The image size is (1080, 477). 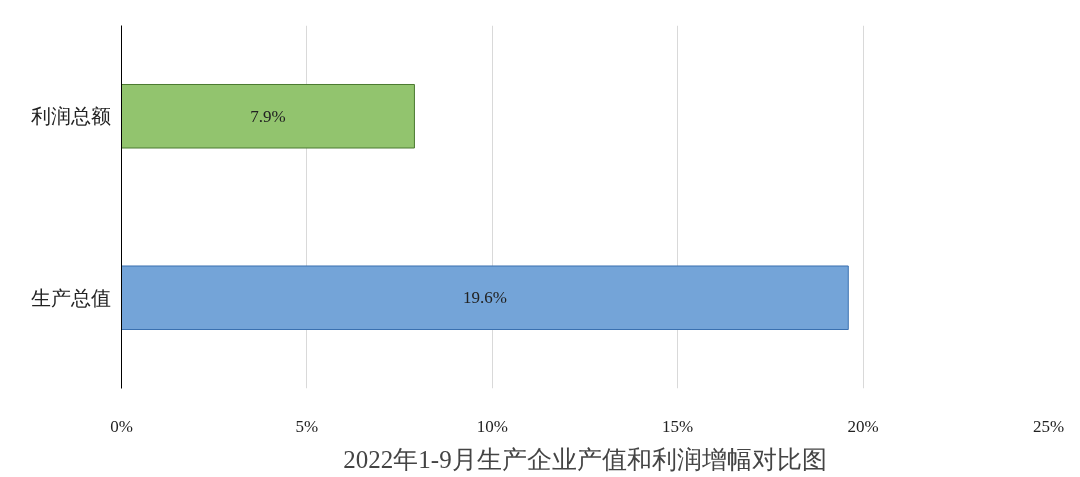 What do you see at coordinates (585, 459) in the screenshot?
I see `text: 2022年1-9月生产企业产值和利润增幅对比图` at bounding box center [585, 459].